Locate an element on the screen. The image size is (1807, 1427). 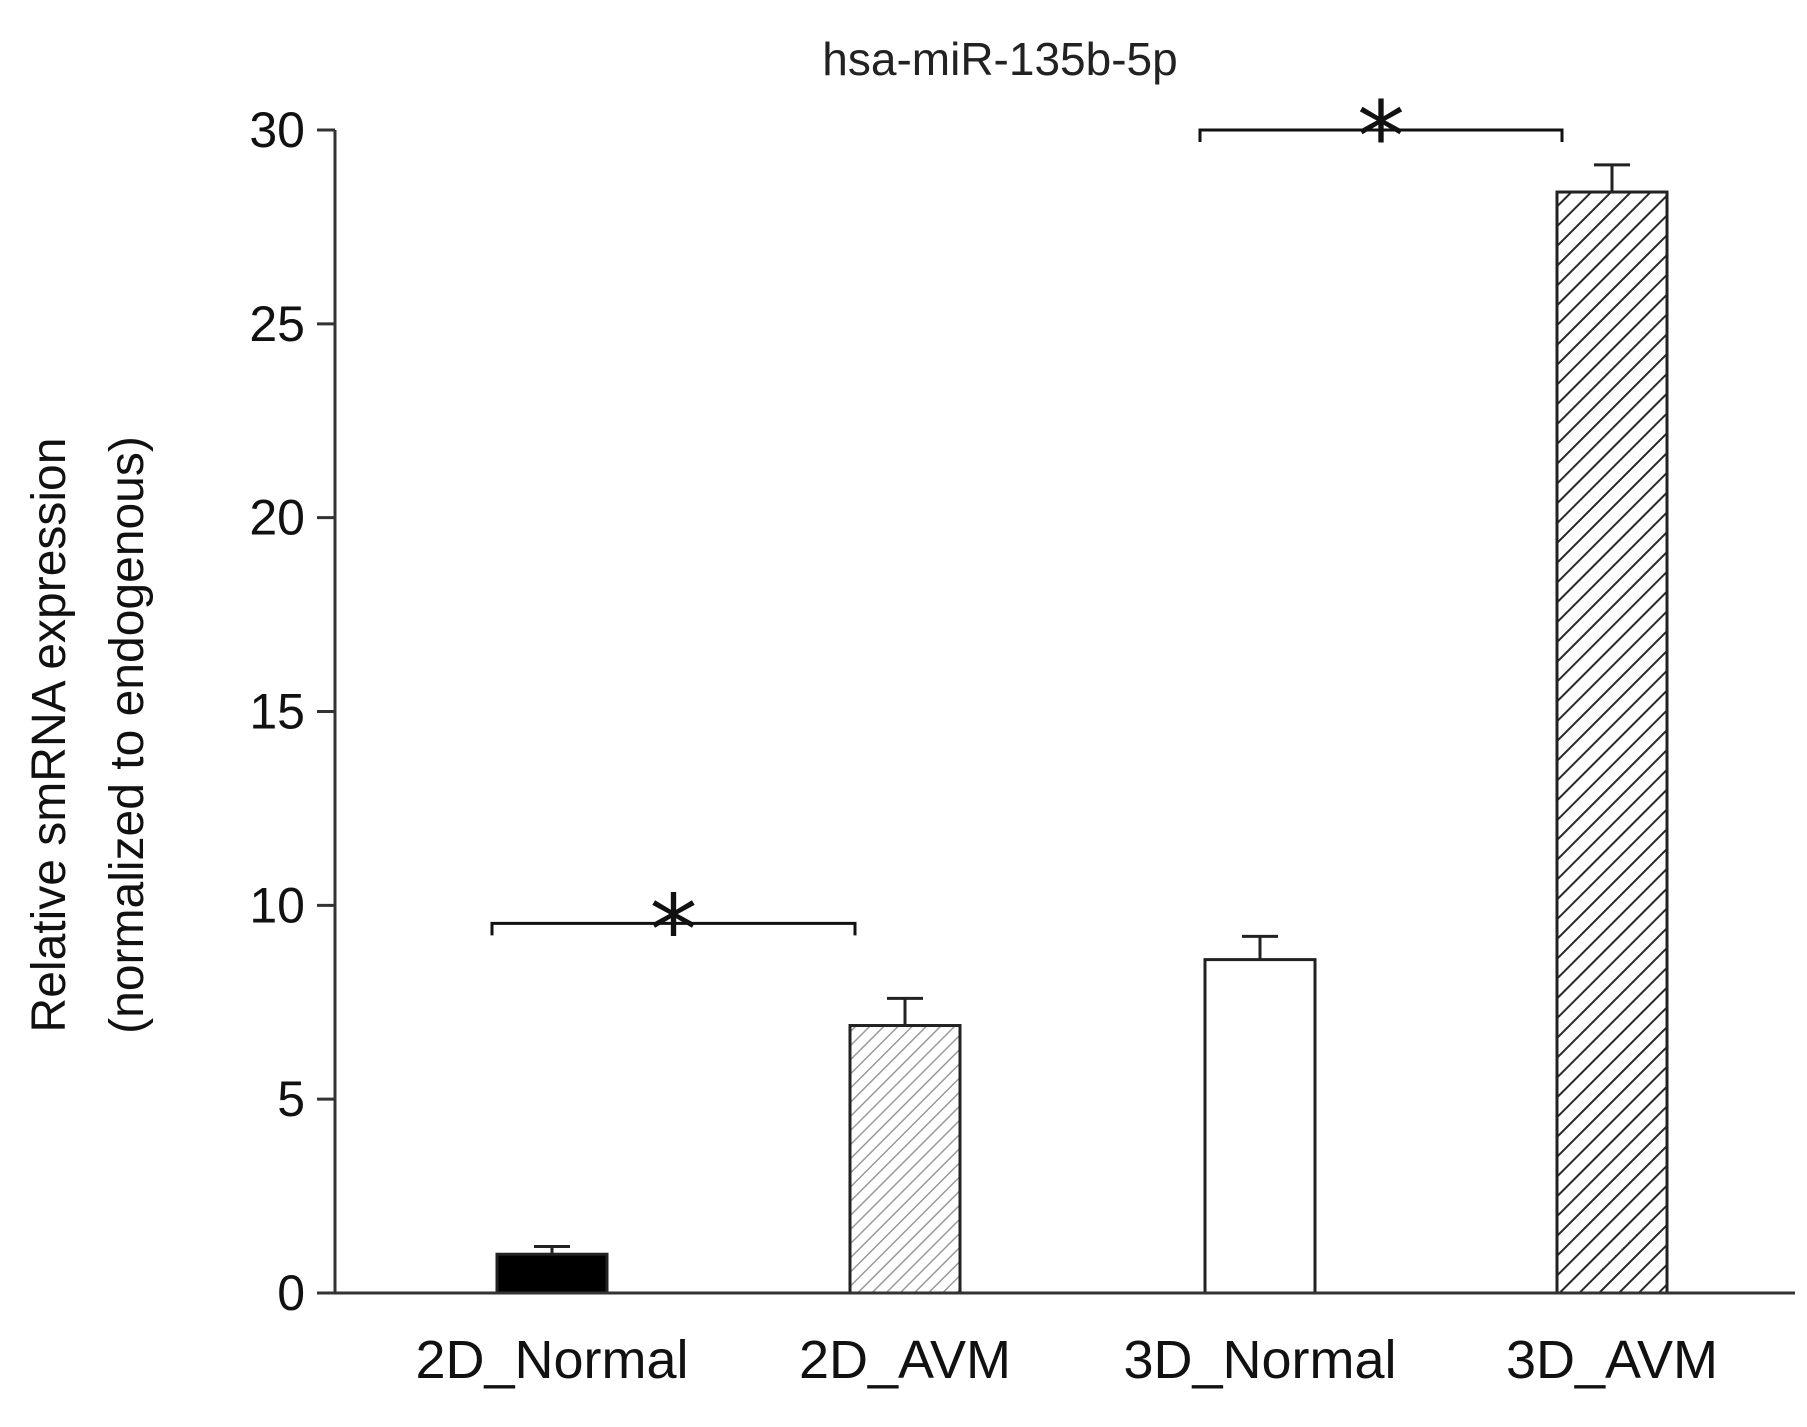
x-category-label: 2D_Normal is located at coordinates (551, 1360).